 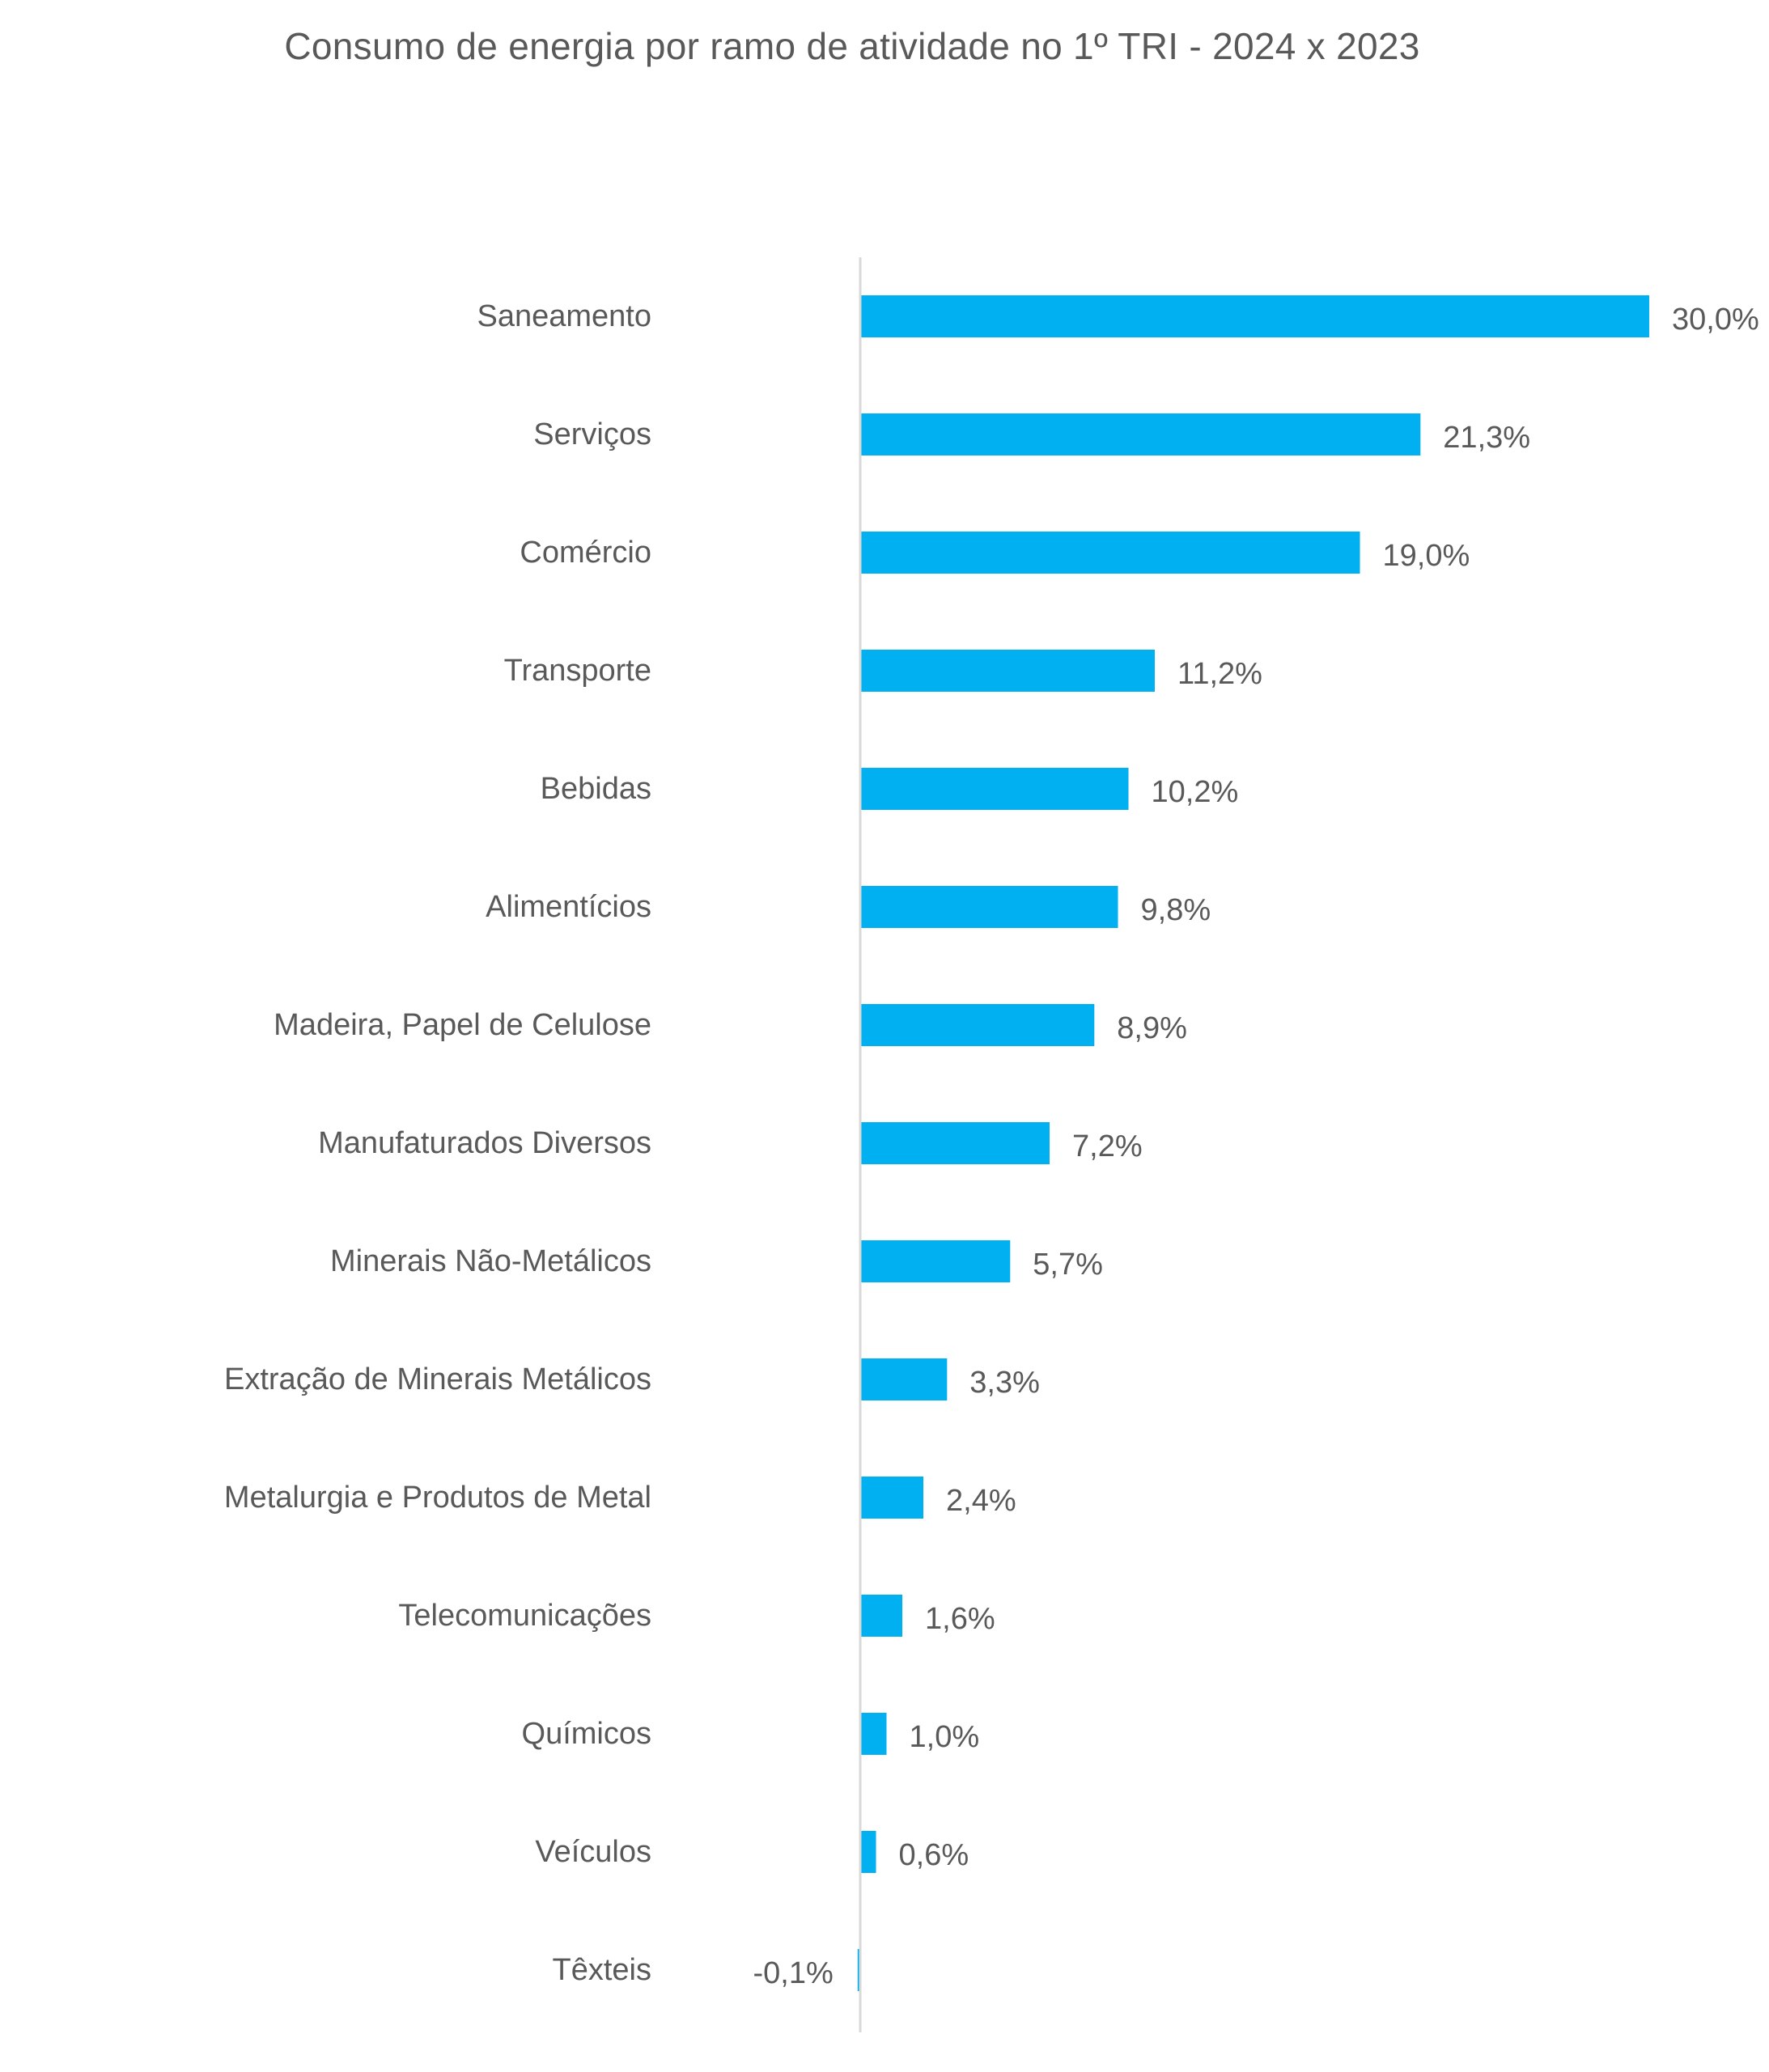 I want to click on data-label: 30,0%, so click(x=1716, y=320).